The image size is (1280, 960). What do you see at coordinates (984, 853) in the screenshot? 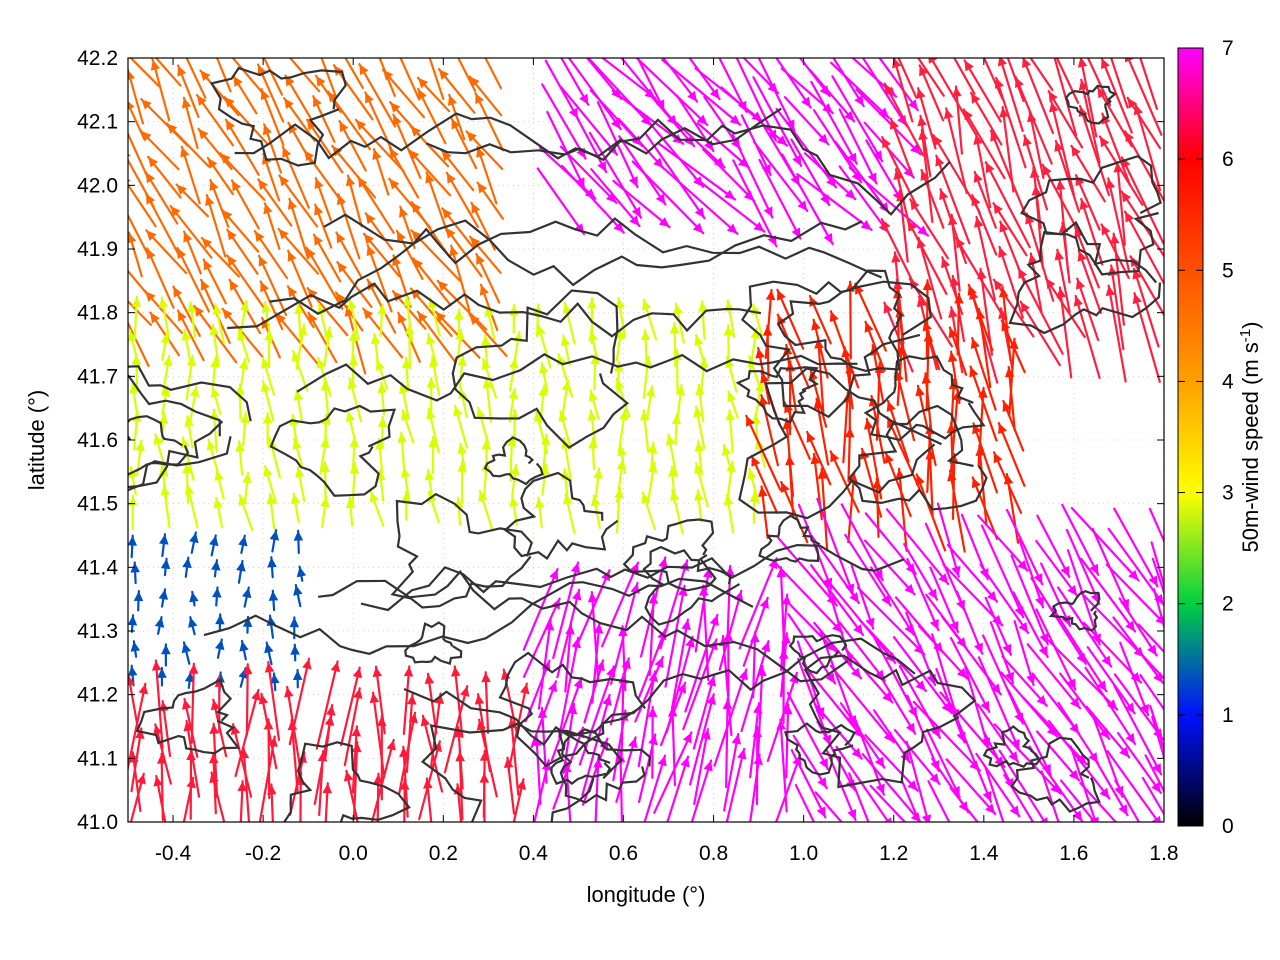
I see `x-tick-label: 1.4` at bounding box center [984, 853].